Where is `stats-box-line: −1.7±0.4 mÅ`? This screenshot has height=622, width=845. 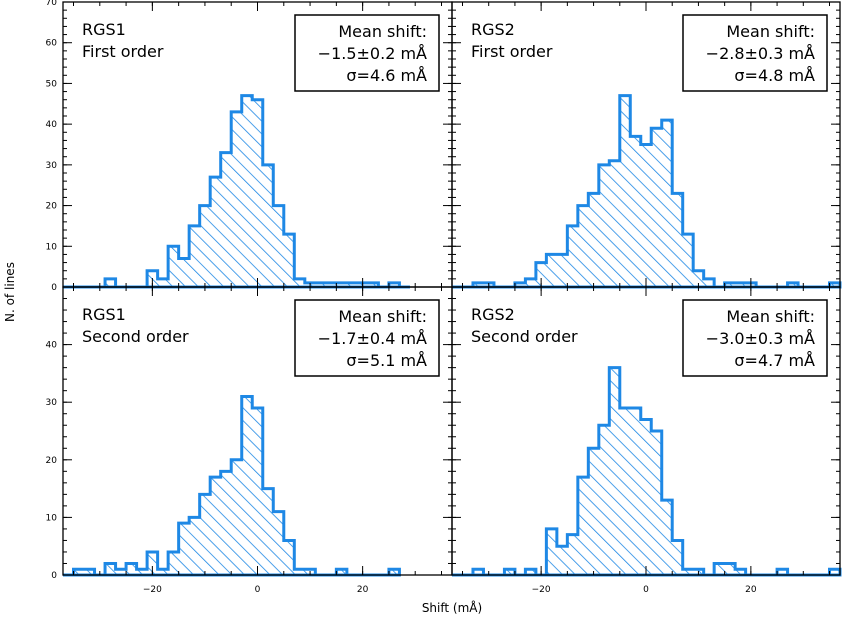
stats-box-line: −1.7±0.4 mÅ is located at coordinates (372, 338).